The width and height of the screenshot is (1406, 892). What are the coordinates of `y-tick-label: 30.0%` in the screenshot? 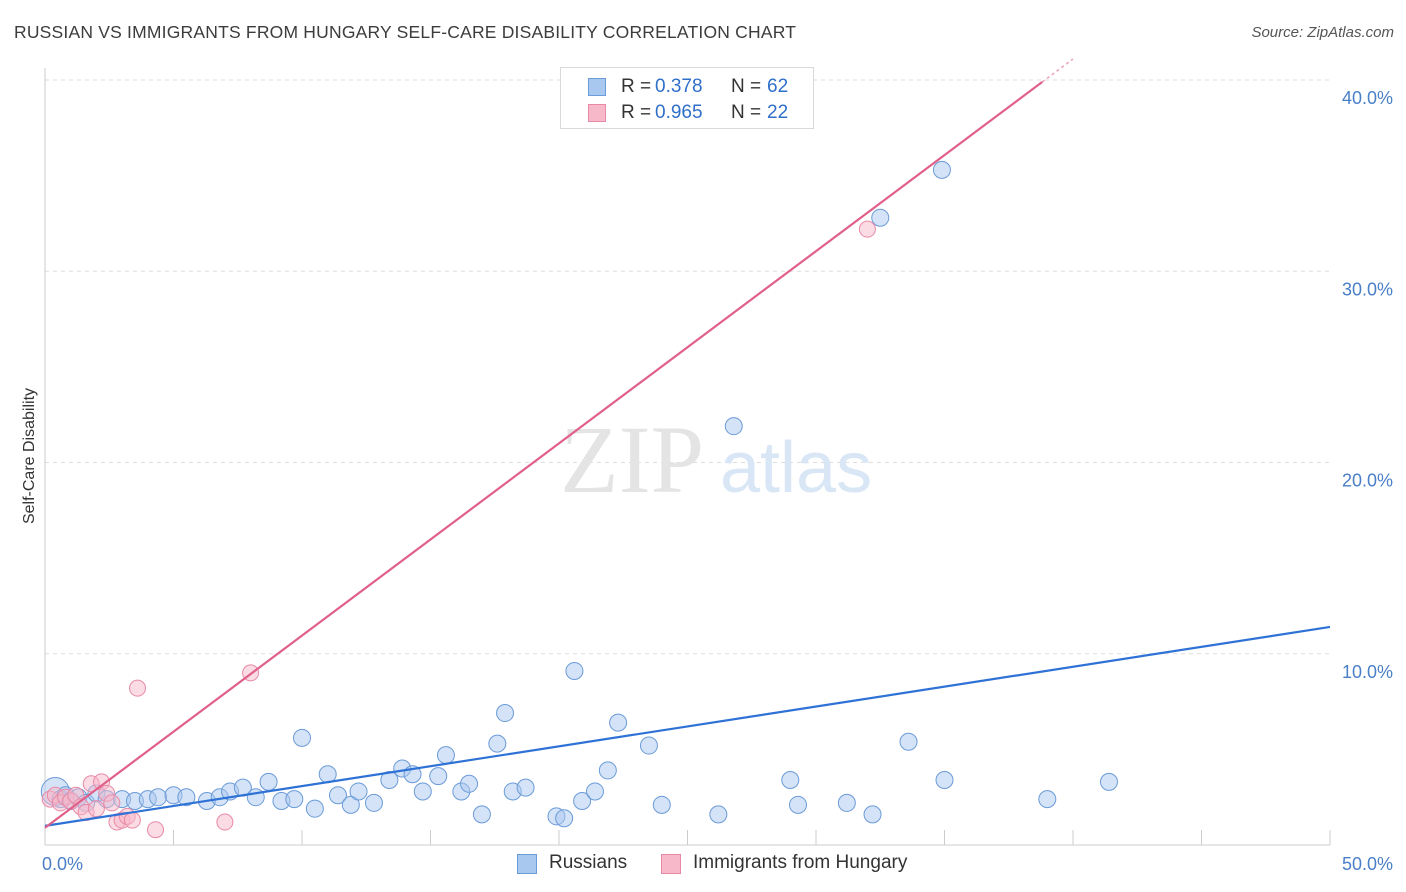 It's located at (1367, 289).